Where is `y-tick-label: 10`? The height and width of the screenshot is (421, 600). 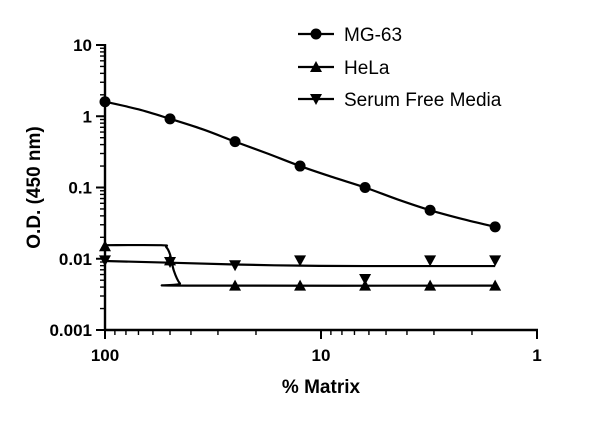
y-tick-label: 10 is located at coordinates (82, 45).